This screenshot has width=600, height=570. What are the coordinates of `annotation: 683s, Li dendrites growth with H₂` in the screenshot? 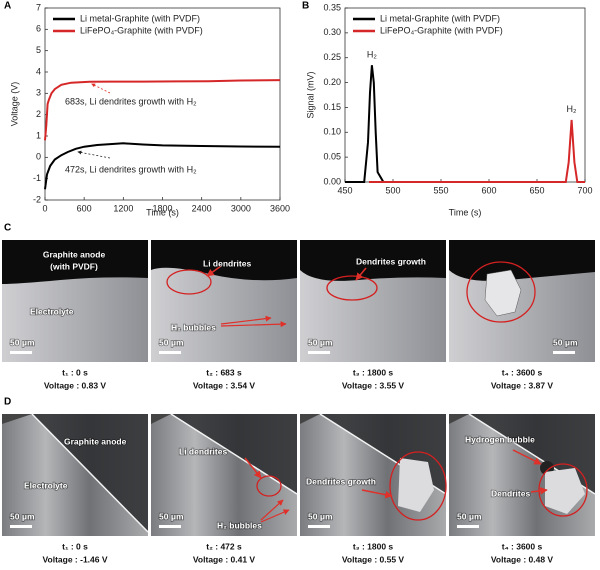 It's located at (131, 101).